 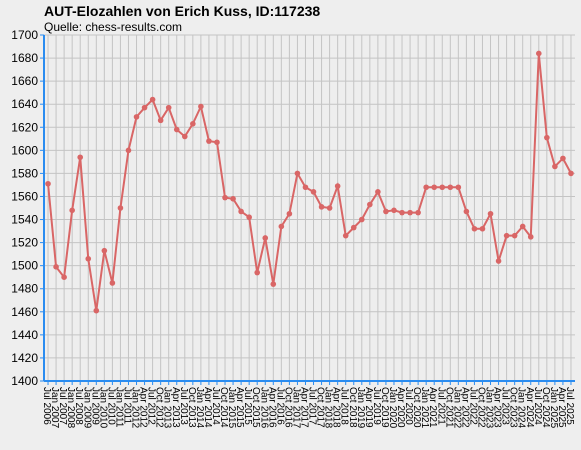 I want to click on x-tick-label: Oct 2023, so click(x=513, y=407).